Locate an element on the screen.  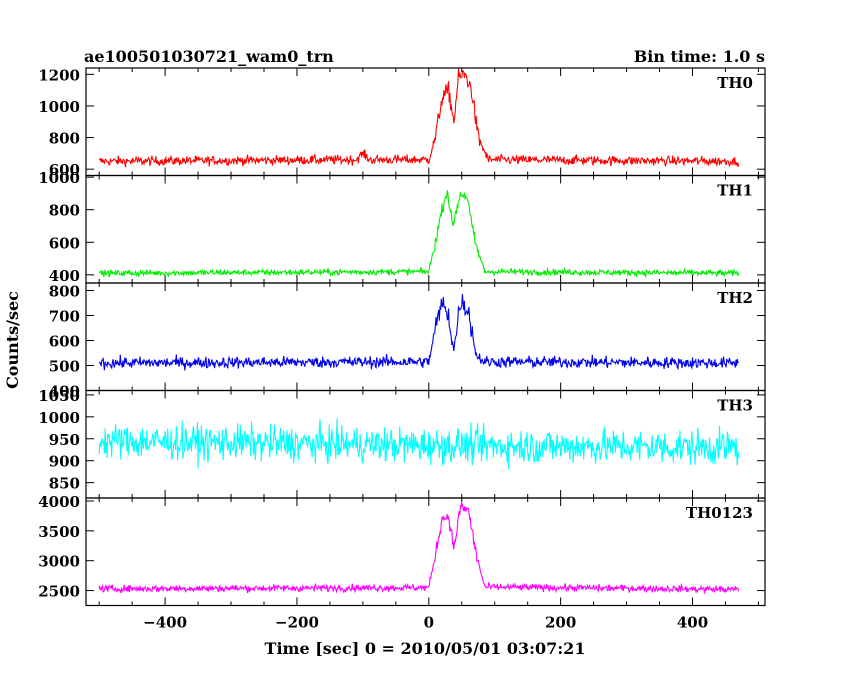
panel-frame-th0123 is located at coordinates (425, 552).